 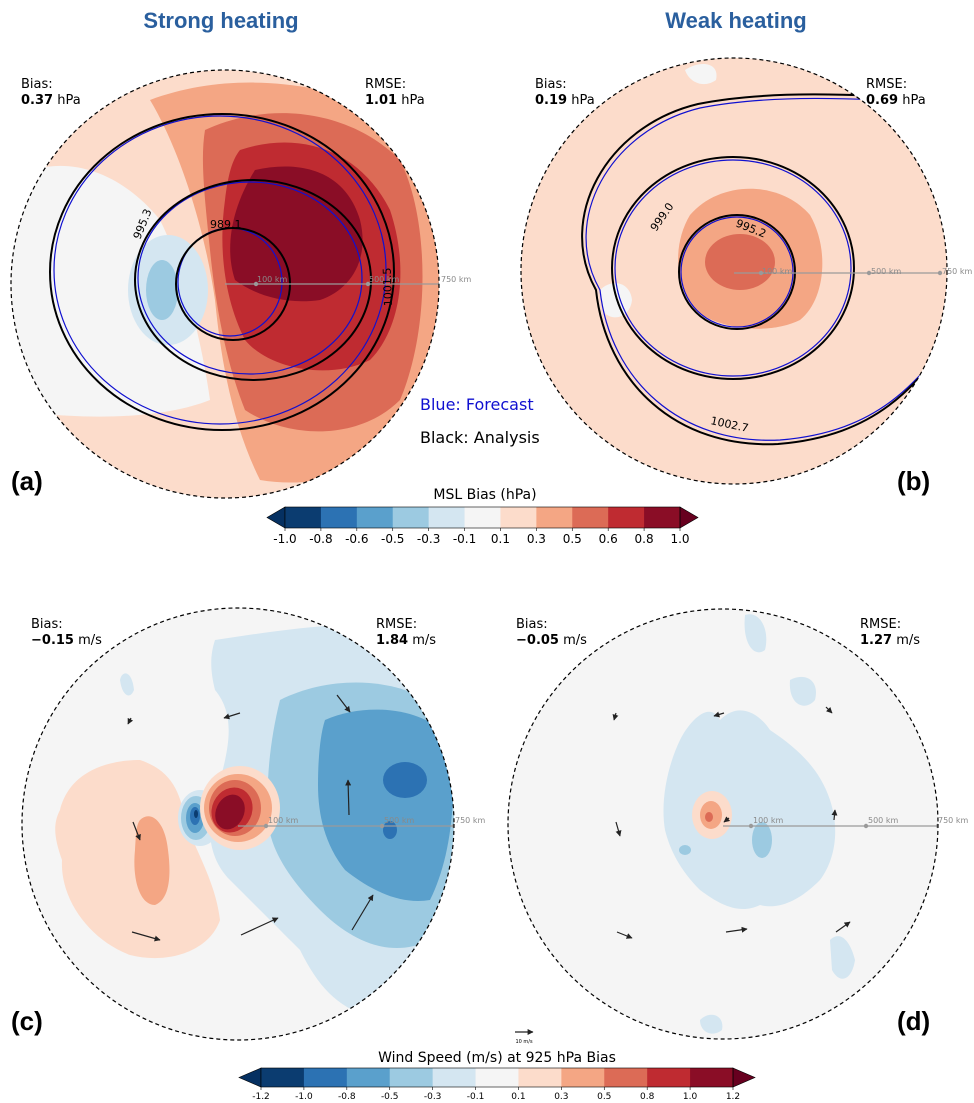 I want to click on contour-label: 989.1, so click(x=226, y=224).